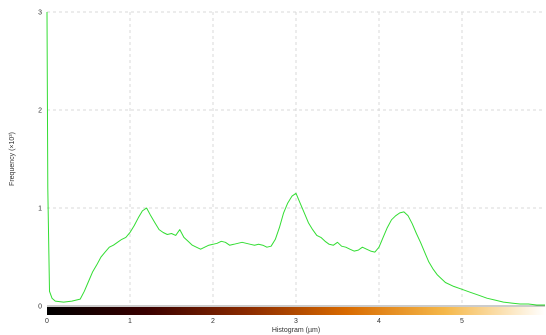  What do you see at coordinates (40, 209) in the screenshot?
I see `y-tick-label: 1` at bounding box center [40, 209].